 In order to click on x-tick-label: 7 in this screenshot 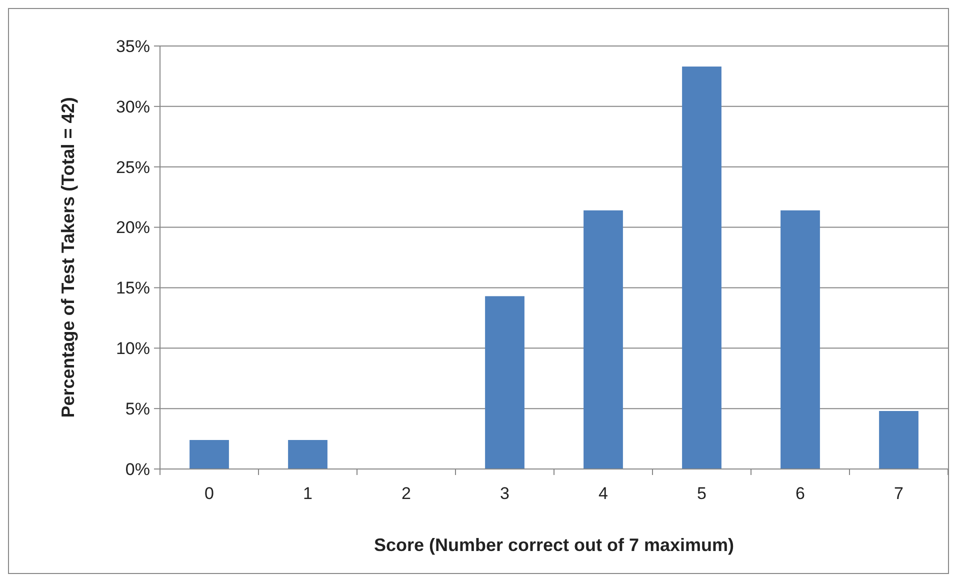, I will do `click(899, 493)`.